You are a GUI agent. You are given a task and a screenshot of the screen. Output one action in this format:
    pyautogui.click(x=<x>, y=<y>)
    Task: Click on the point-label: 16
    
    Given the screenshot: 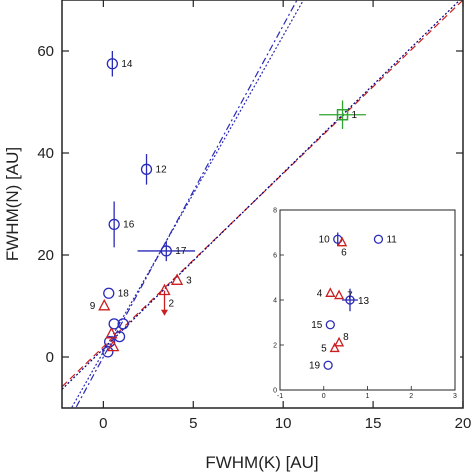 What is the action you would take?
    pyautogui.click(x=129, y=224)
    